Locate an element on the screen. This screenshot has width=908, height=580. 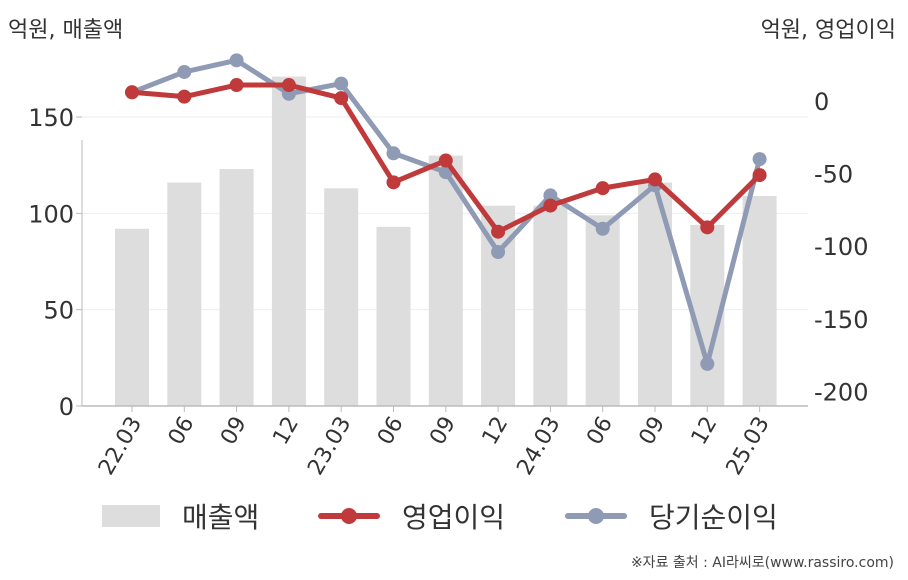
x-tick-label: 24.03 is located at coordinates (538, 446).